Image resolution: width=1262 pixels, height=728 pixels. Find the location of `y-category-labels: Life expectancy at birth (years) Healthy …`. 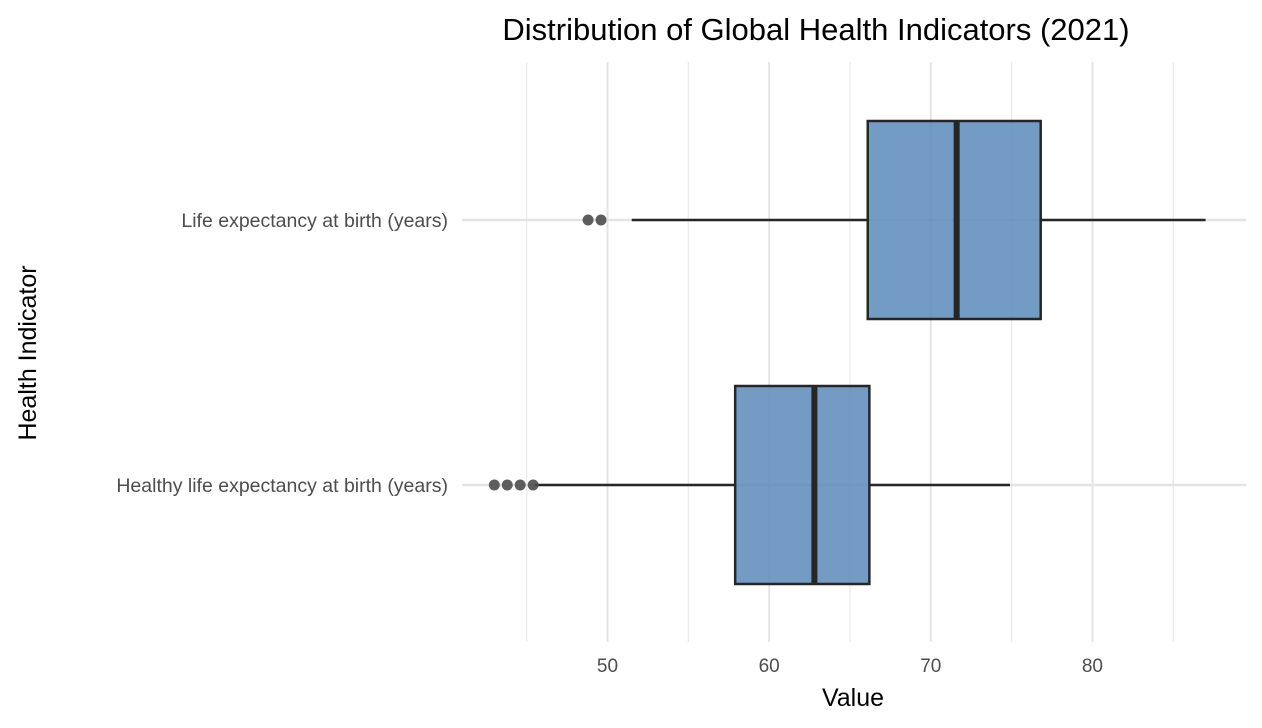

y-category-labels: Life expectancy at birth (years) Healthy … is located at coordinates (282, 353).